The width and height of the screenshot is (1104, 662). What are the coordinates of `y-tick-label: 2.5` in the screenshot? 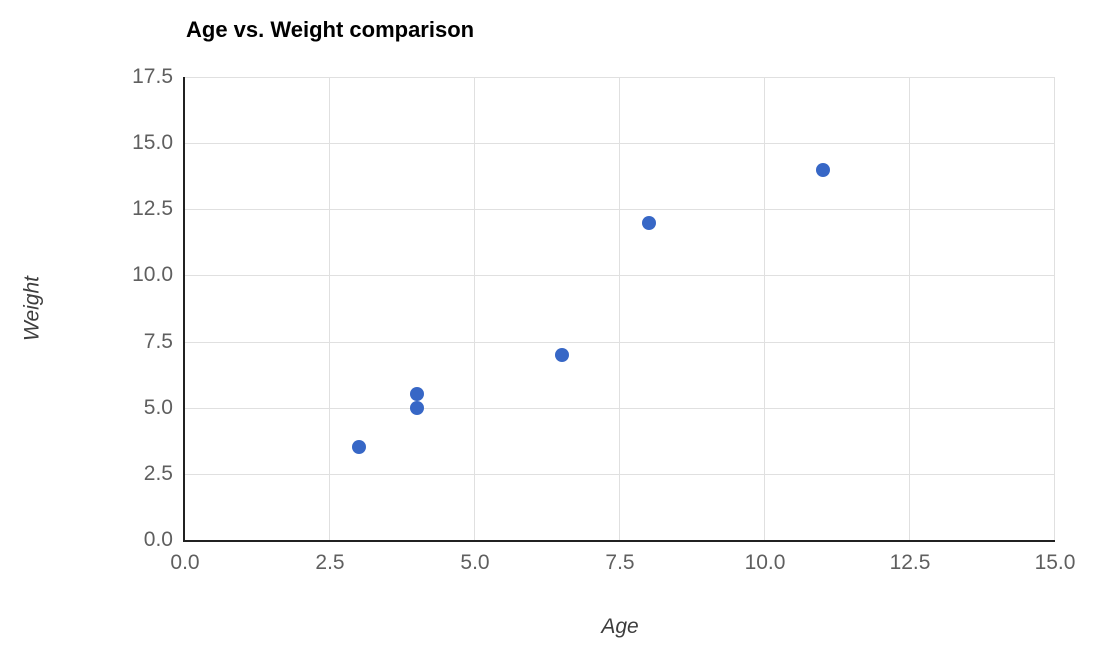 It's located at (158, 473).